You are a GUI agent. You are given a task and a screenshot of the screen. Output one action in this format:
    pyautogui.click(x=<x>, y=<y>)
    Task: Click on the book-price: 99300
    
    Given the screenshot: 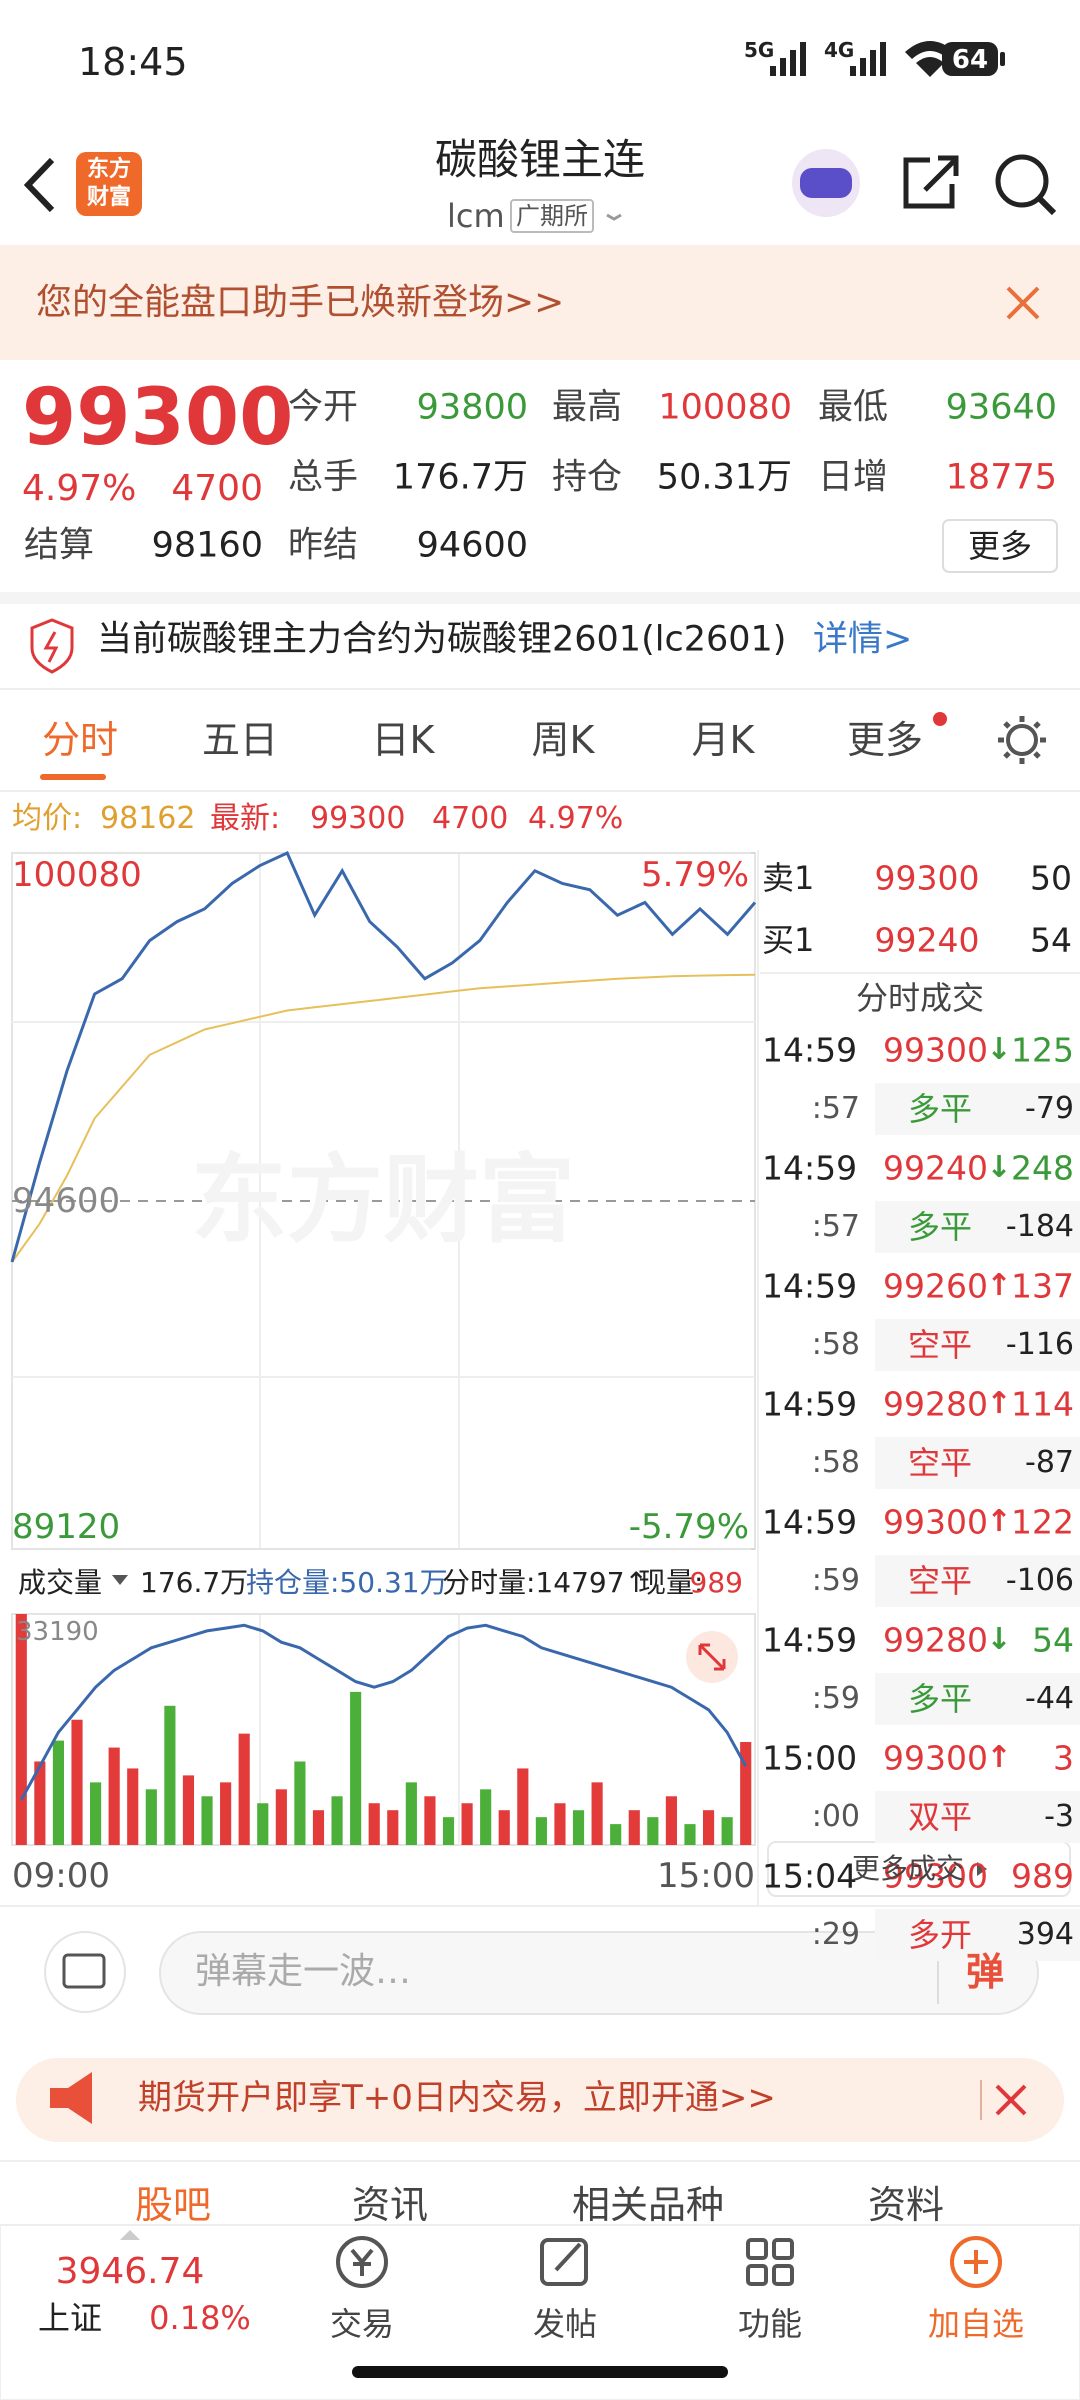 What is the action you would take?
    pyautogui.click(x=927, y=878)
    